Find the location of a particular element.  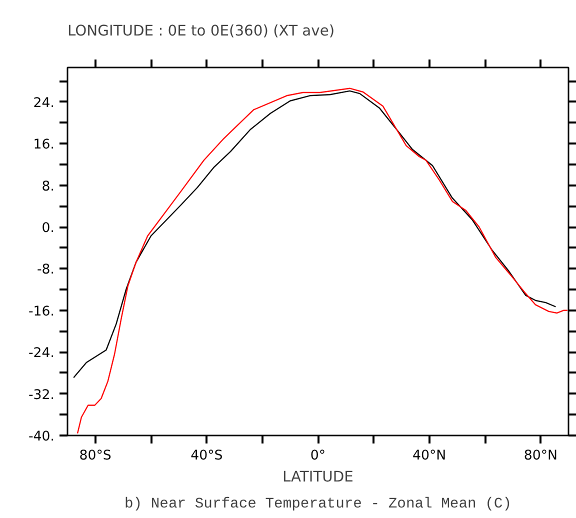

x-axis-title: LATITUDE is located at coordinates (318, 477).